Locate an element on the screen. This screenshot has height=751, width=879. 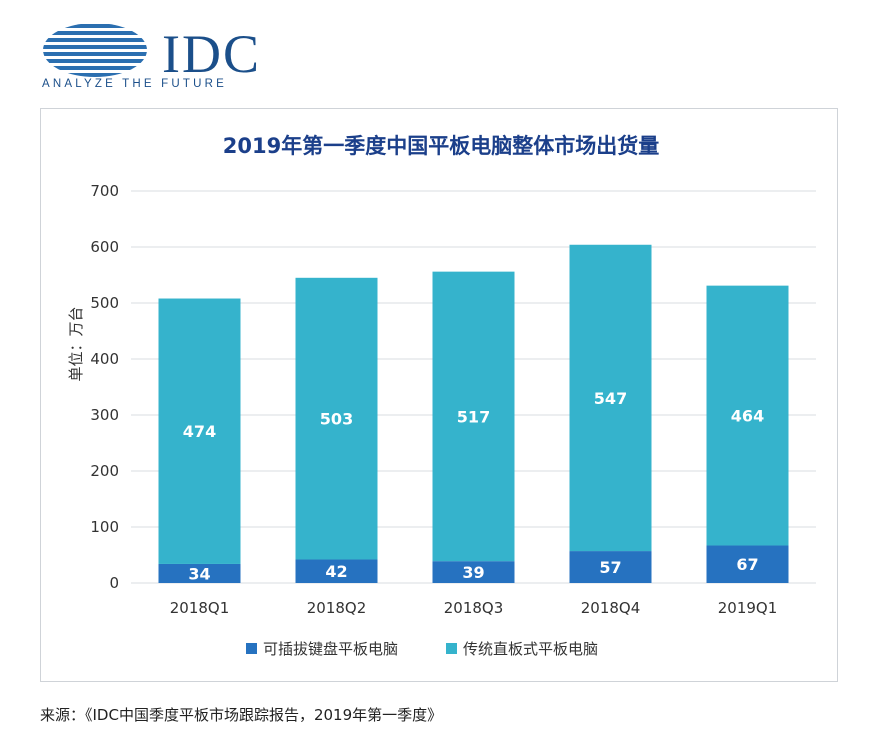
x-tick-label: 2018Q2 is located at coordinates (337, 608).